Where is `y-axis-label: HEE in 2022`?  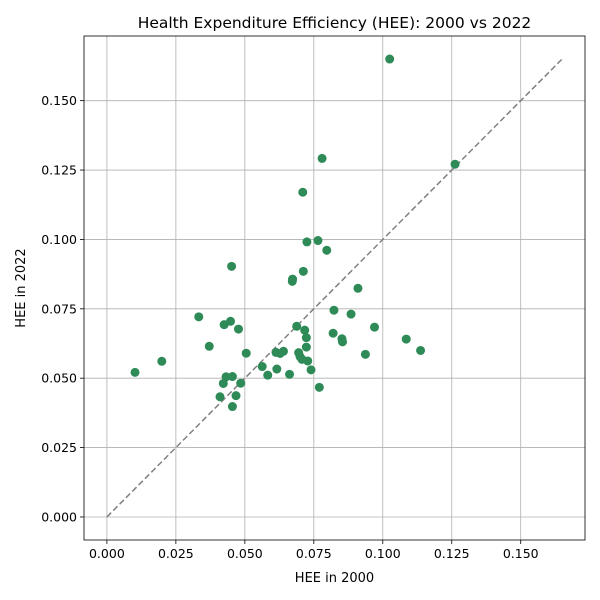
y-axis-label: HEE in 2022 is located at coordinates (21, 287).